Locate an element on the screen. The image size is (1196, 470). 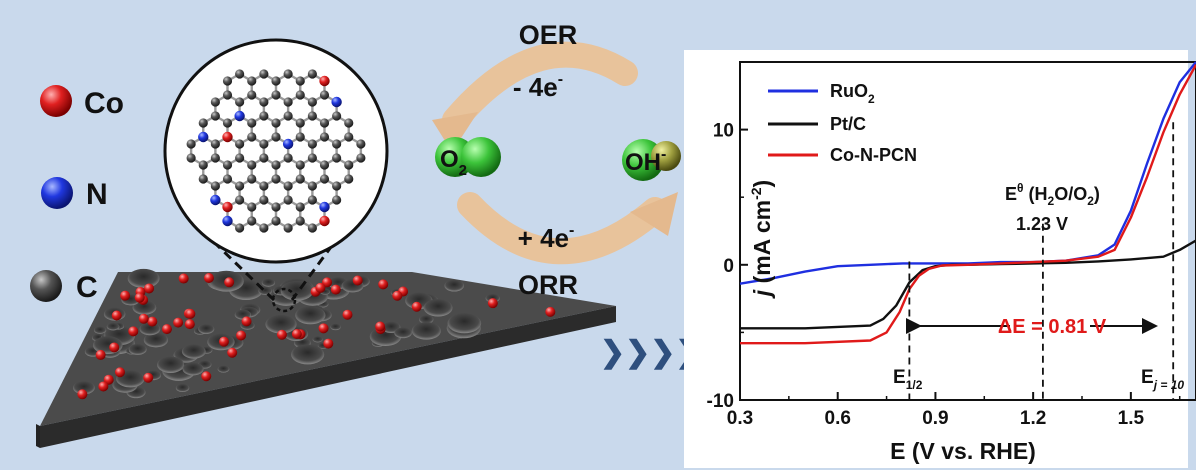
e-j10-label: Ej = 10 is located at coordinates (1162, 379).